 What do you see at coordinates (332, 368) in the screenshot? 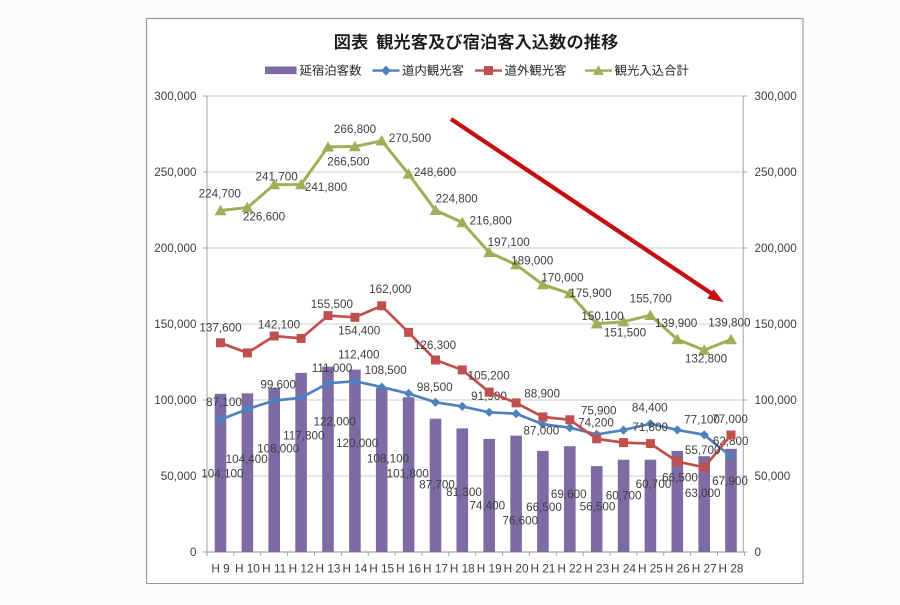
I see `svg-text: 111,000` at bounding box center [332, 368].